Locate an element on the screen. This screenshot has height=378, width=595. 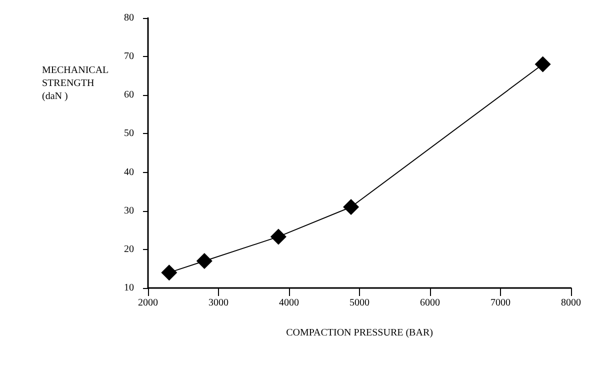
x-tick-label: 8000 is located at coordinates (571, 303).